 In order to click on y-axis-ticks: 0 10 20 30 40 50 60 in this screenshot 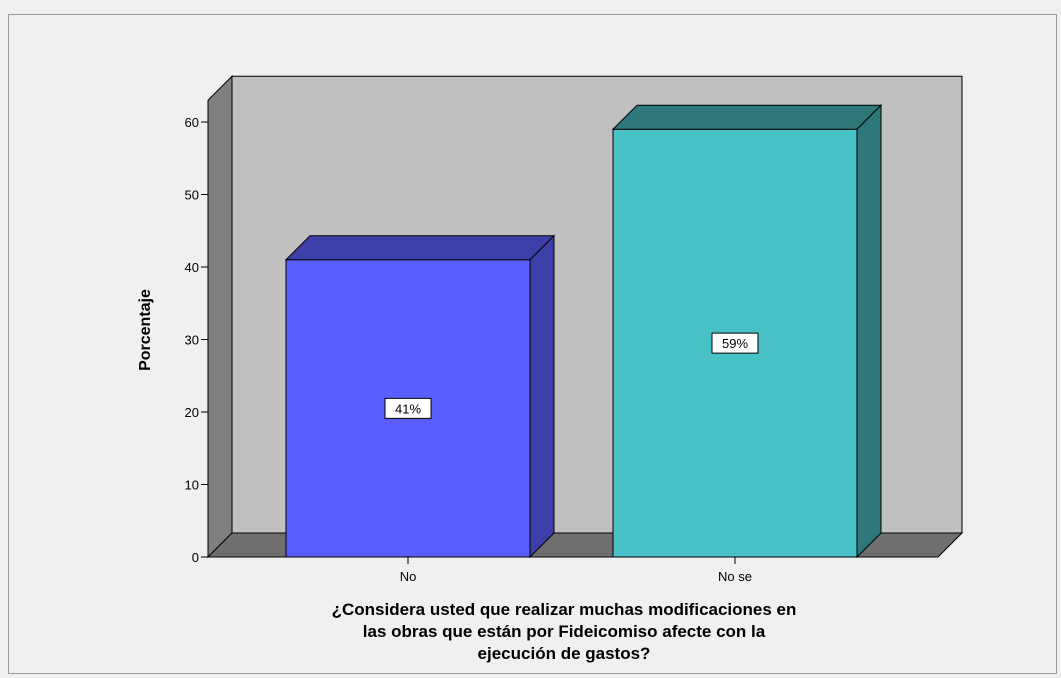, I will do `click(196, 340)`.